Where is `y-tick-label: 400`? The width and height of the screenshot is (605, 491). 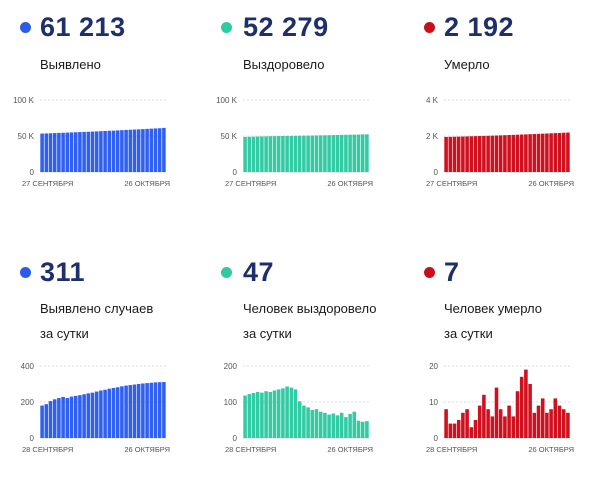 y-tick-label: 400 is located at coordinates (28, 366).